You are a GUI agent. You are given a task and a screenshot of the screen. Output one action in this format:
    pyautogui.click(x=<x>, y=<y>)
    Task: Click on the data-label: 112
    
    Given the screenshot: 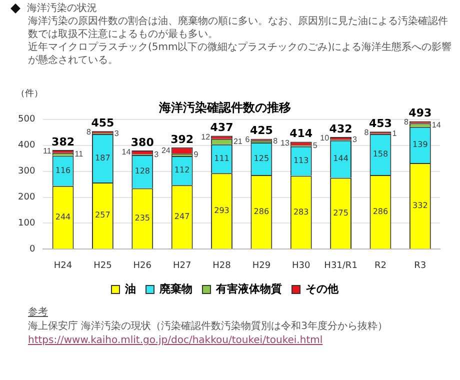 What is the action you would take?
    pyautogui.click(x=182, y=170)
    